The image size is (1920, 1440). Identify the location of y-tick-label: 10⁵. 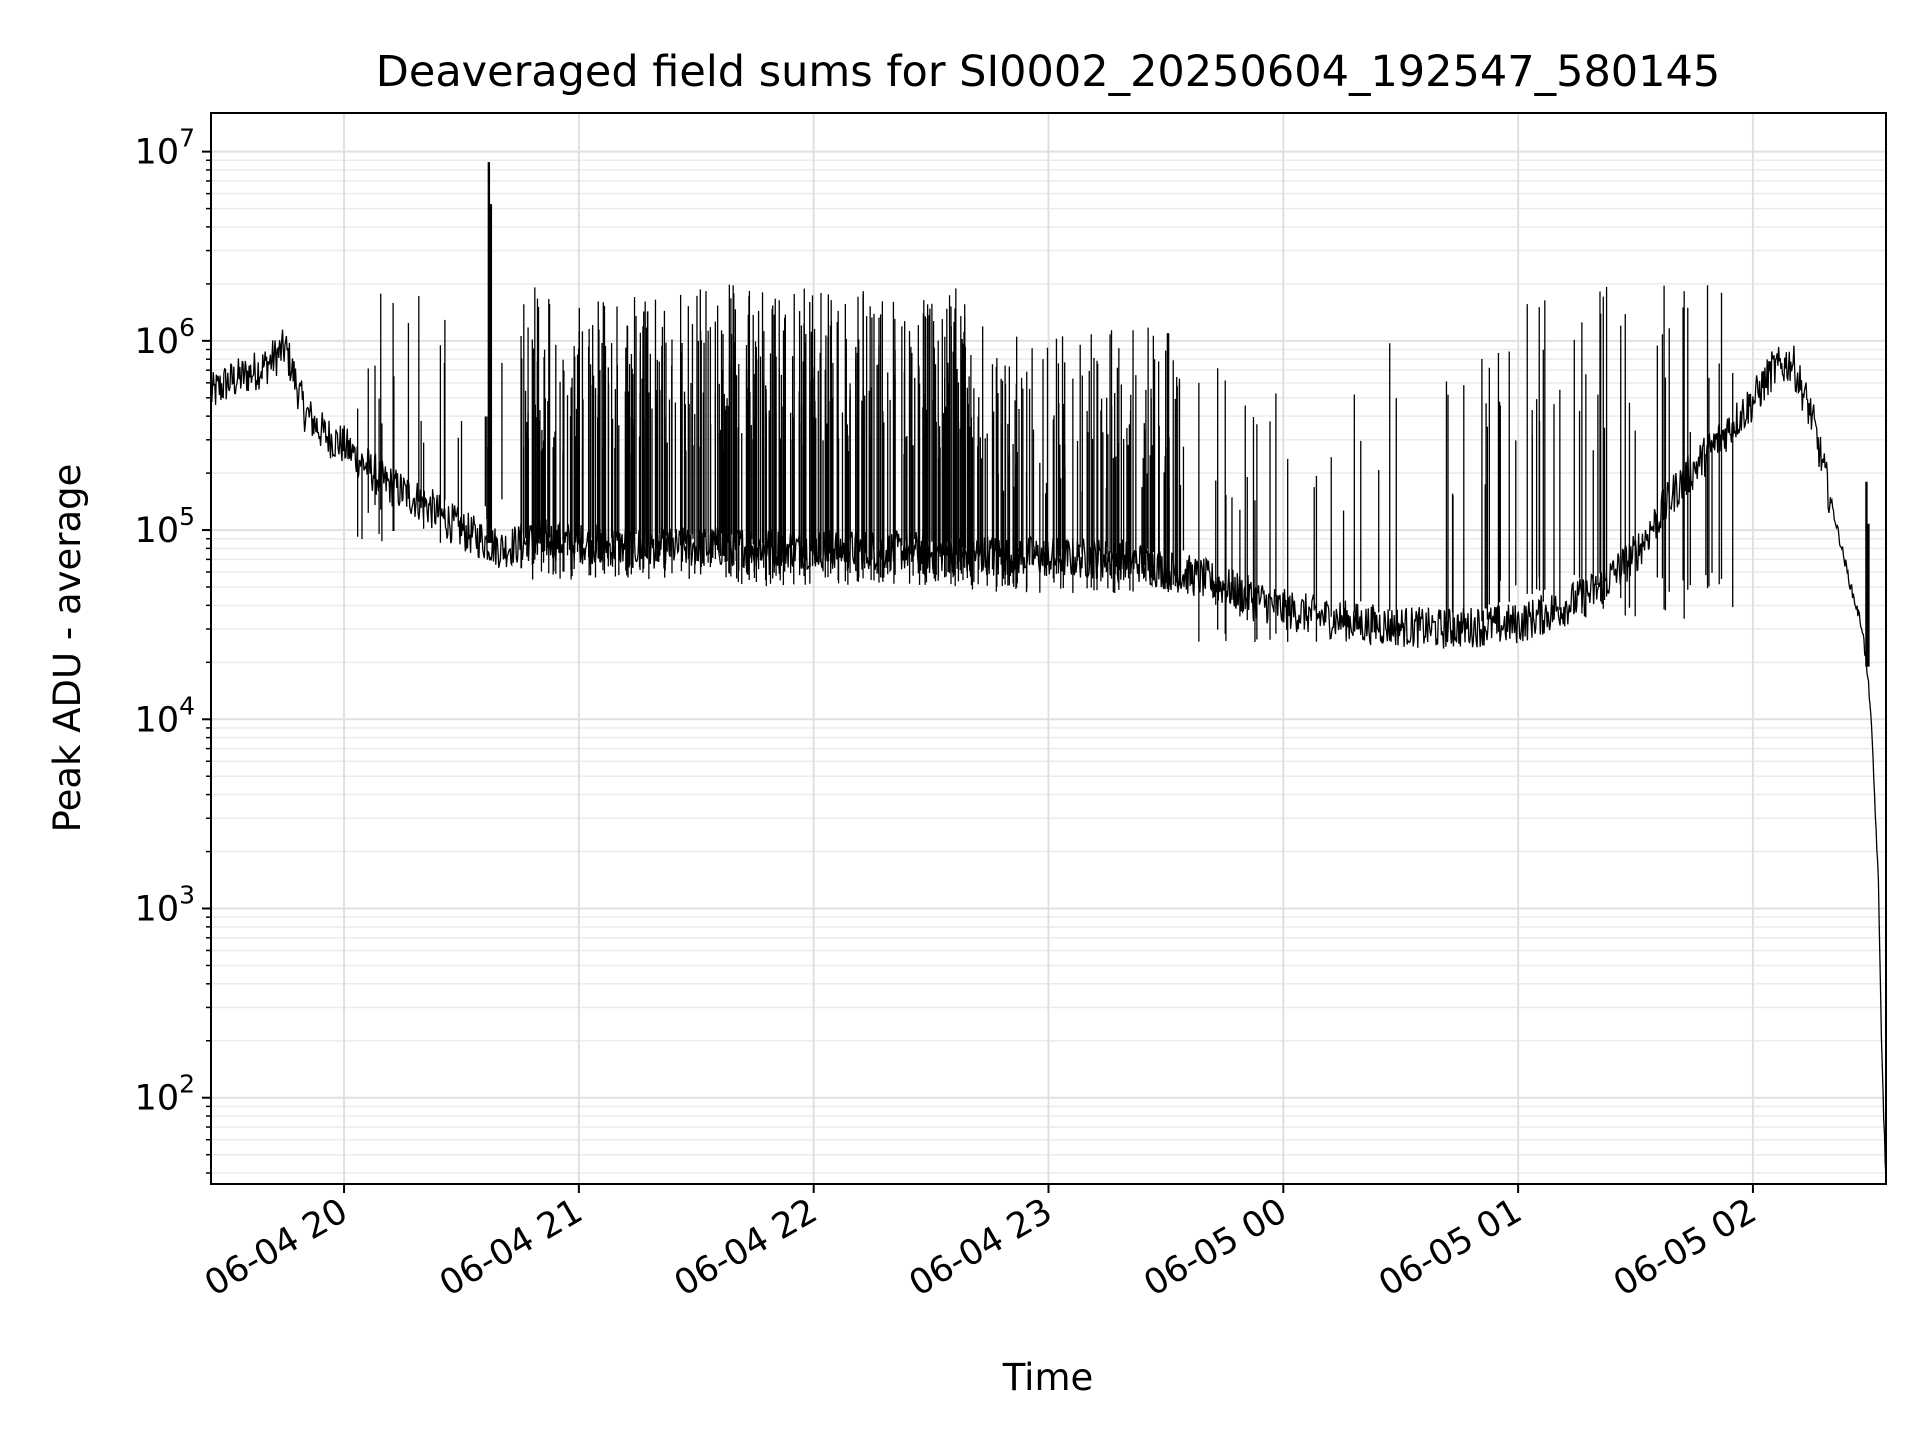
(165, 526).